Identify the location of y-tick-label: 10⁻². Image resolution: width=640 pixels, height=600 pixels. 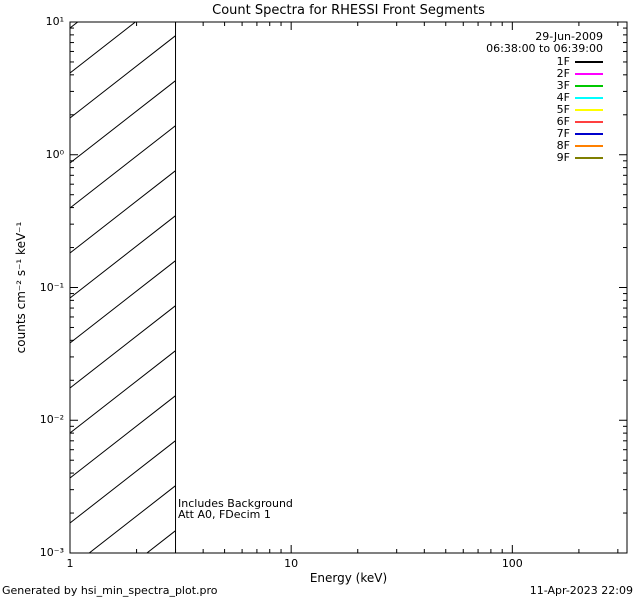
(51, 420).